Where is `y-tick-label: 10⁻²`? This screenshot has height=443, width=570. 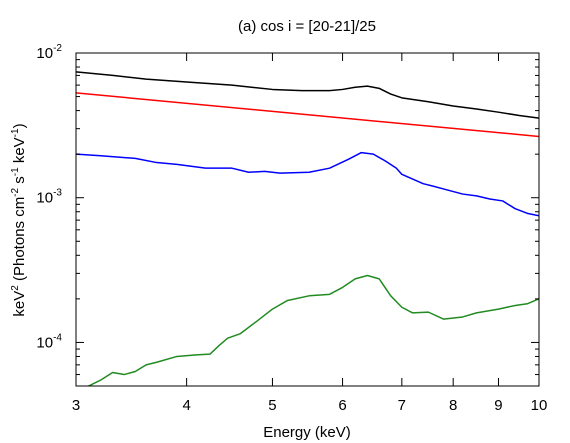
y-tick-label: 10⁻² is located at coordinates (49, 52).